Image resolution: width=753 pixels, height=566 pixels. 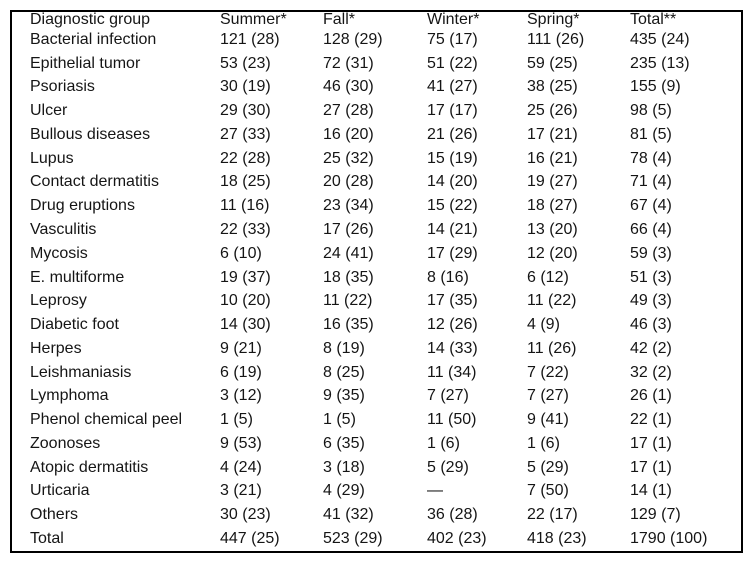 I want to click on value-cell: 14 (30), so click(x=245, y=325).